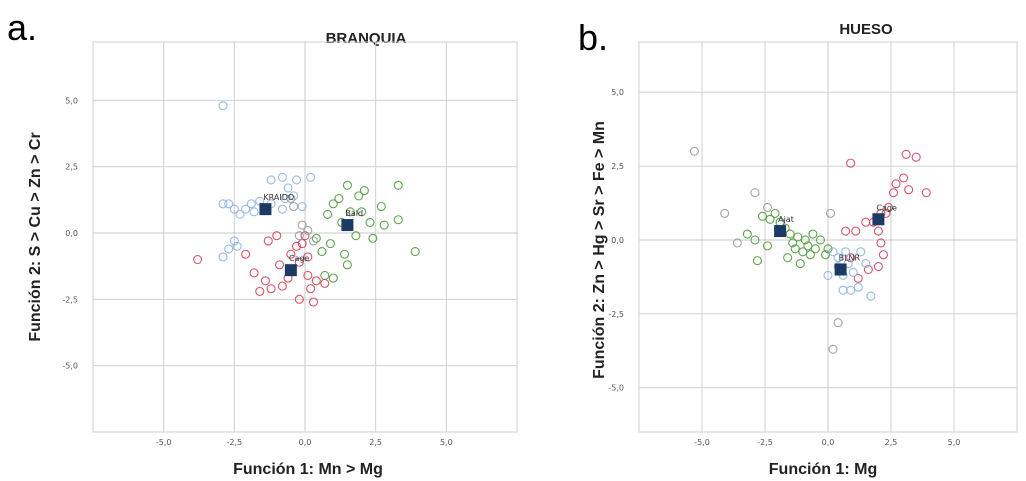  I want to click on centroid-label: Bald, so click(354, 213).